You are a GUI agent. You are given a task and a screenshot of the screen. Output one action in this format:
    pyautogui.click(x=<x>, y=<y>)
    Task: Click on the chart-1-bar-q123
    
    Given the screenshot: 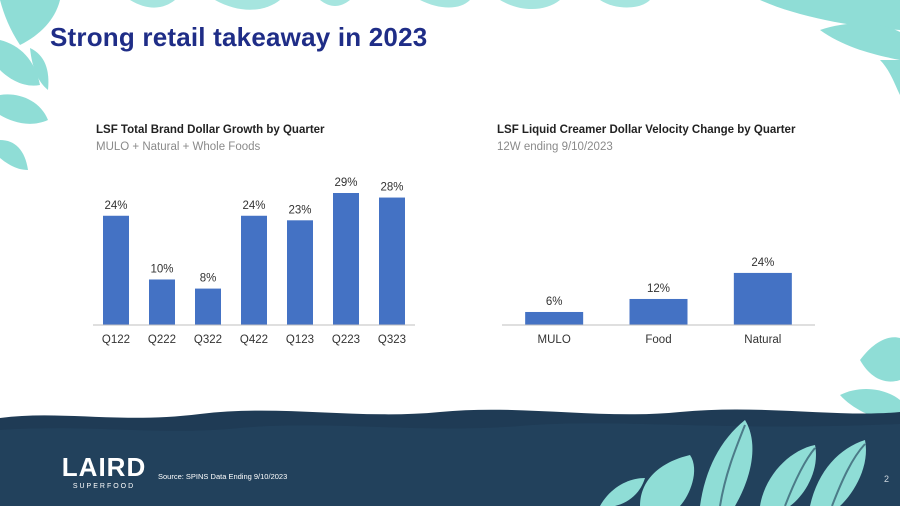 What is the action you would take?
    pyautogui.click(x=300, y=272)
    